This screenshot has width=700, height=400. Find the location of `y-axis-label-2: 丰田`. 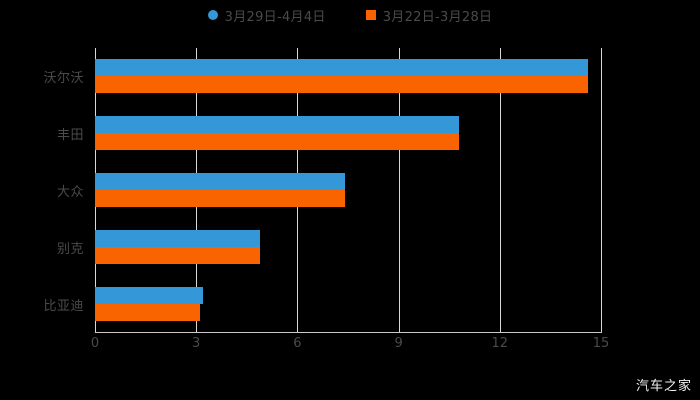

y-axis-label-2: 丰田 is located at coordinates (70, 135).